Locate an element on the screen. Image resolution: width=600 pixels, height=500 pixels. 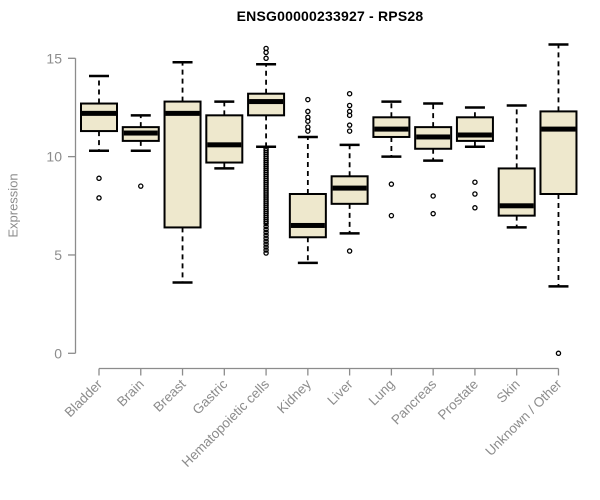
x-category-label: Breast is located at coordinates (169, 395).